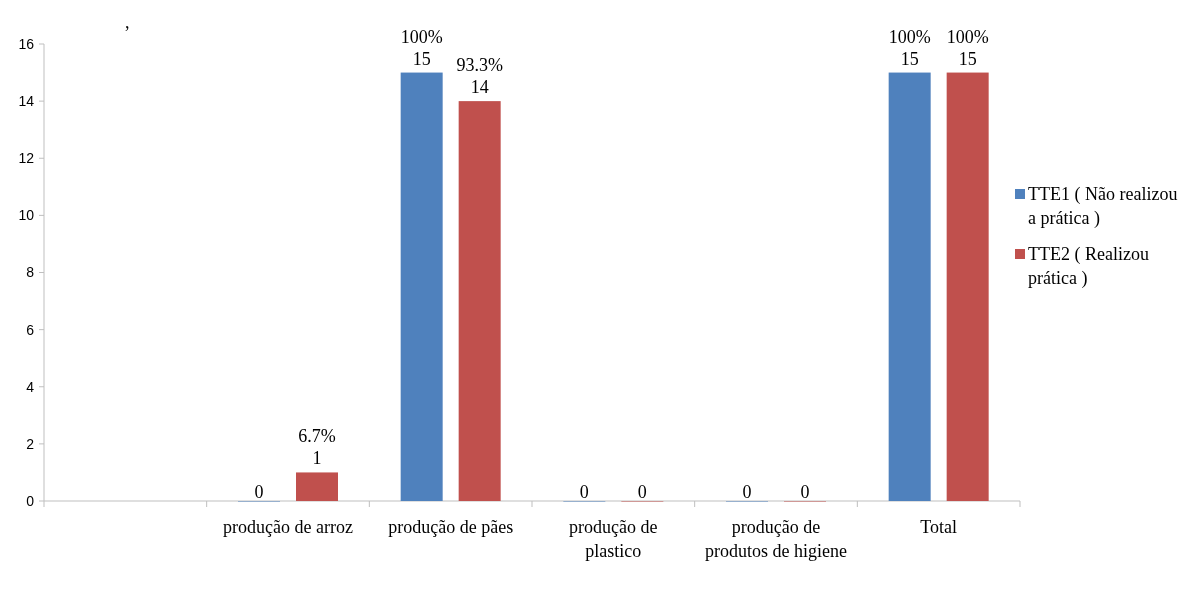 The height and width of the screenshot is (592, 1186). Describe the element at coordinates (26, 158) in the screenshot. I see `y-tick-label: 12` at that location.